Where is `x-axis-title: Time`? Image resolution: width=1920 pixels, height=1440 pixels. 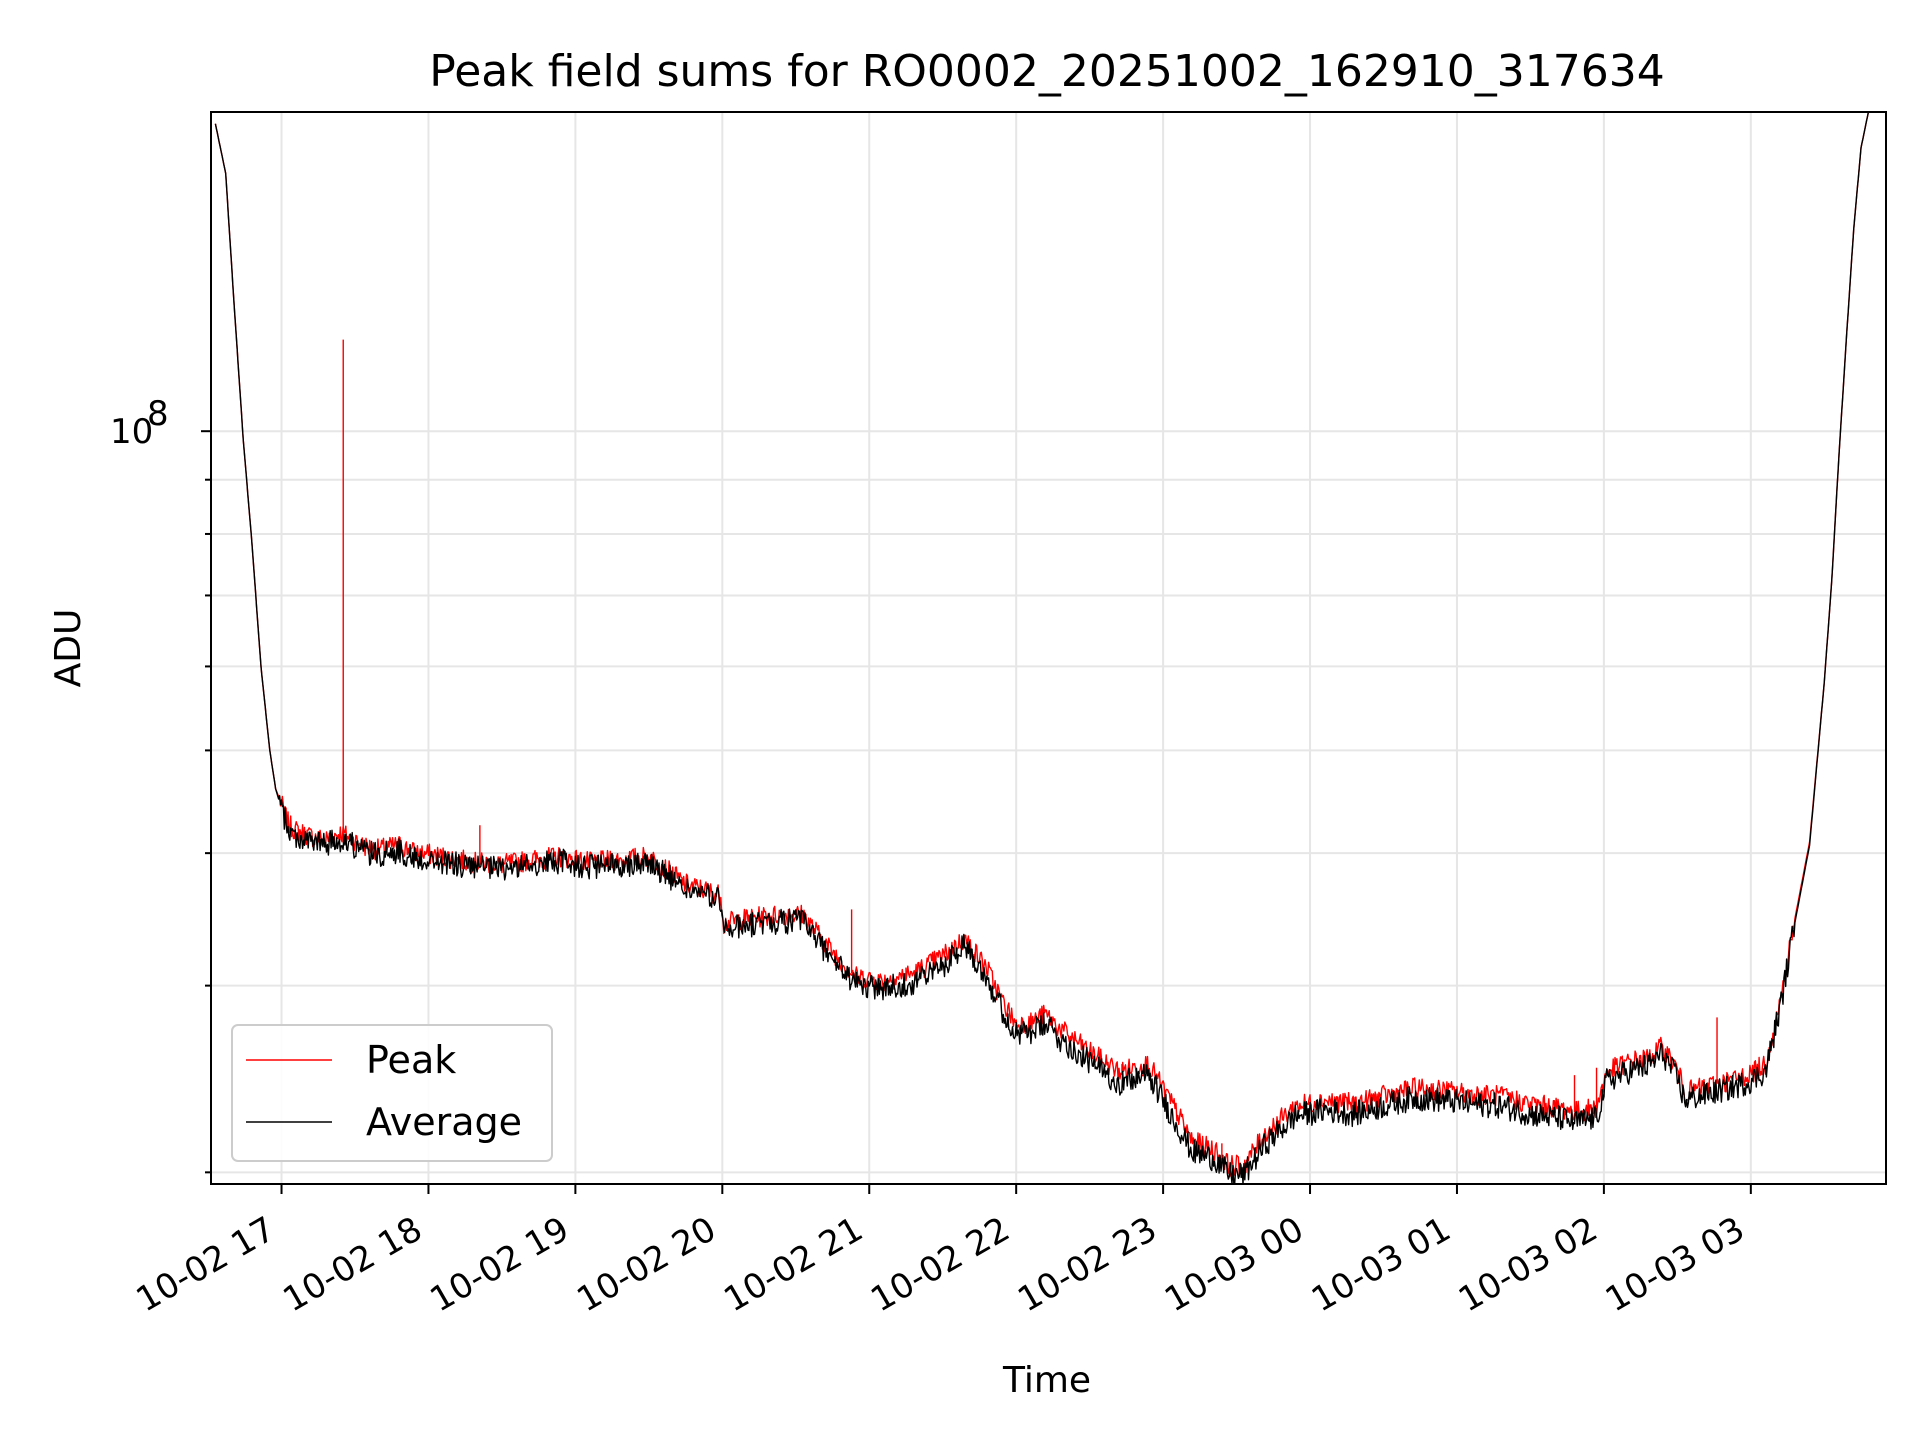 x-axis-title: Time is located at coordinates (1046, 1380).